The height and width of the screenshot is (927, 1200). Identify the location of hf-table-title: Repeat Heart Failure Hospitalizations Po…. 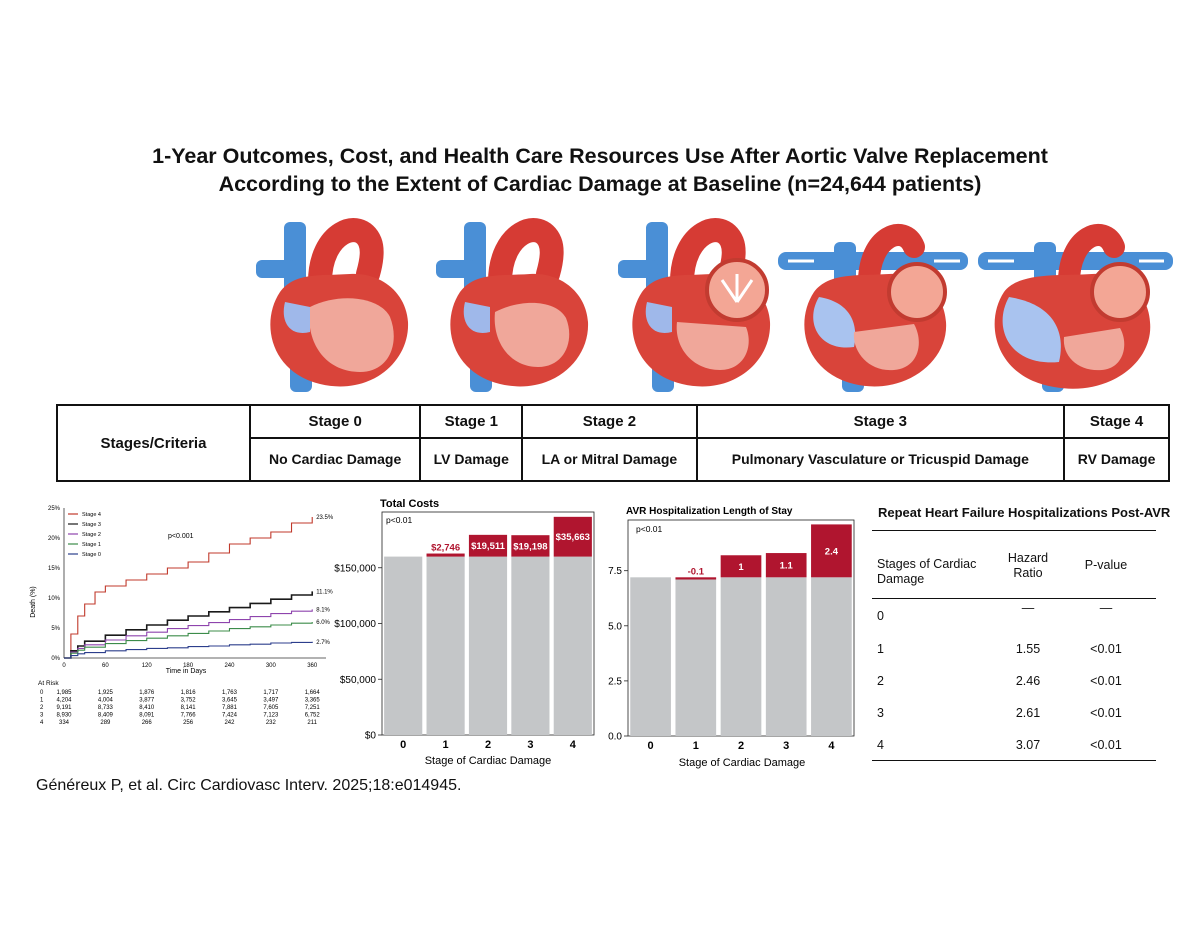
(1024, 512).